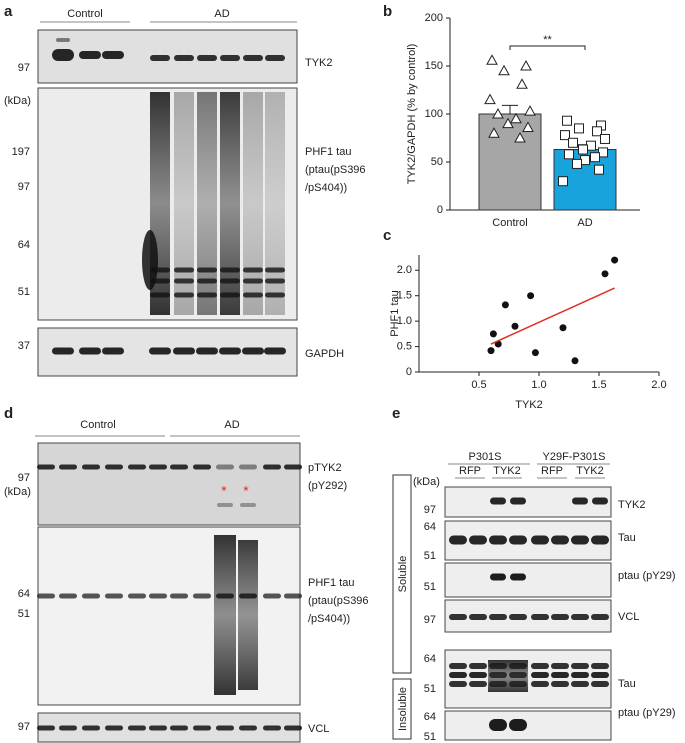  I want to click on lane-label: RFP, so click(470, 471).